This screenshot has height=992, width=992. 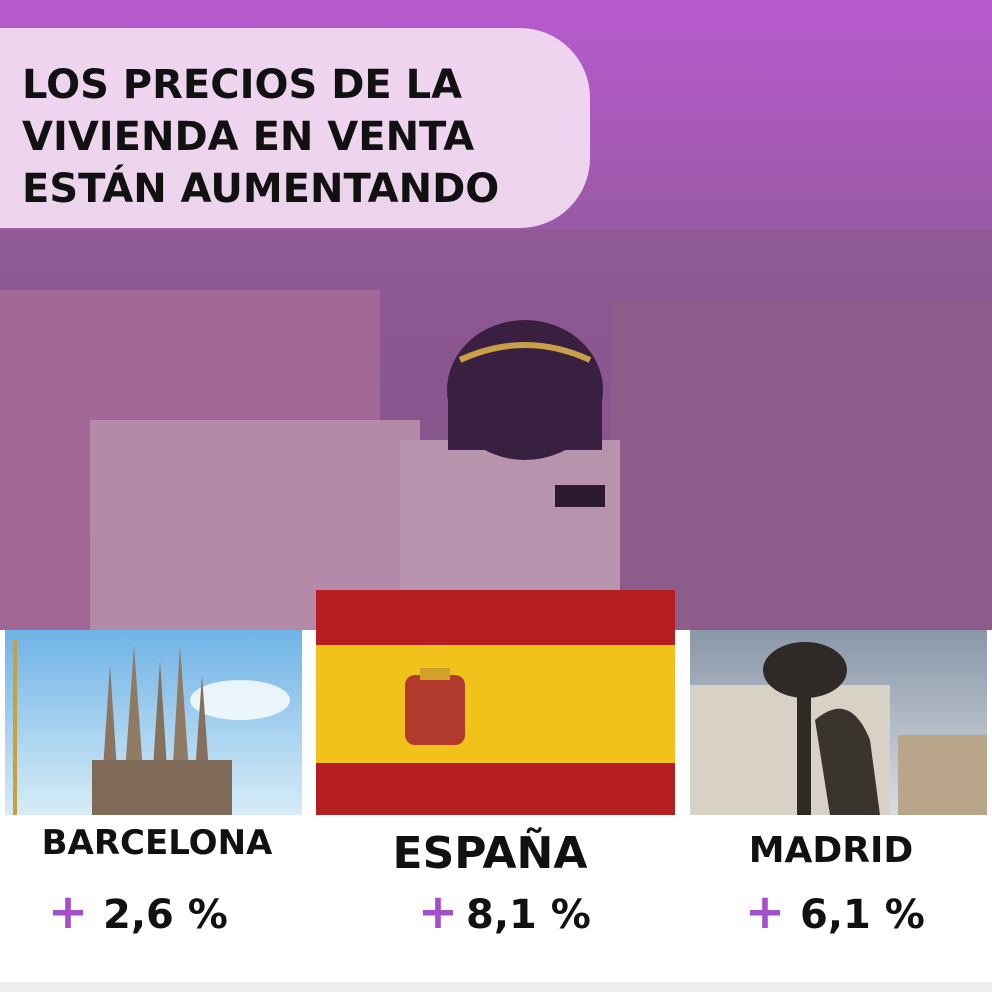 I want to click on title-line: ESTÁN AUMENTANDO, so click(x=260, y=188).